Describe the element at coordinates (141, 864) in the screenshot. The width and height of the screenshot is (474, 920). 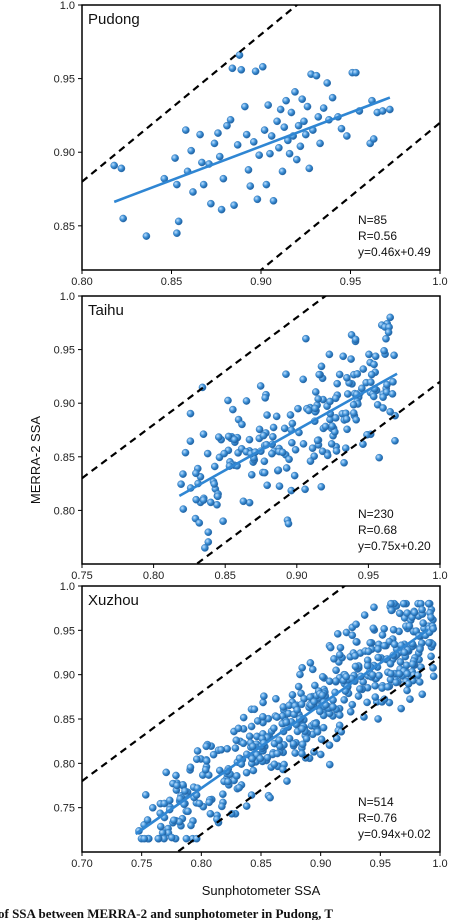
I see `x-tick-label: 0.75` at that location.